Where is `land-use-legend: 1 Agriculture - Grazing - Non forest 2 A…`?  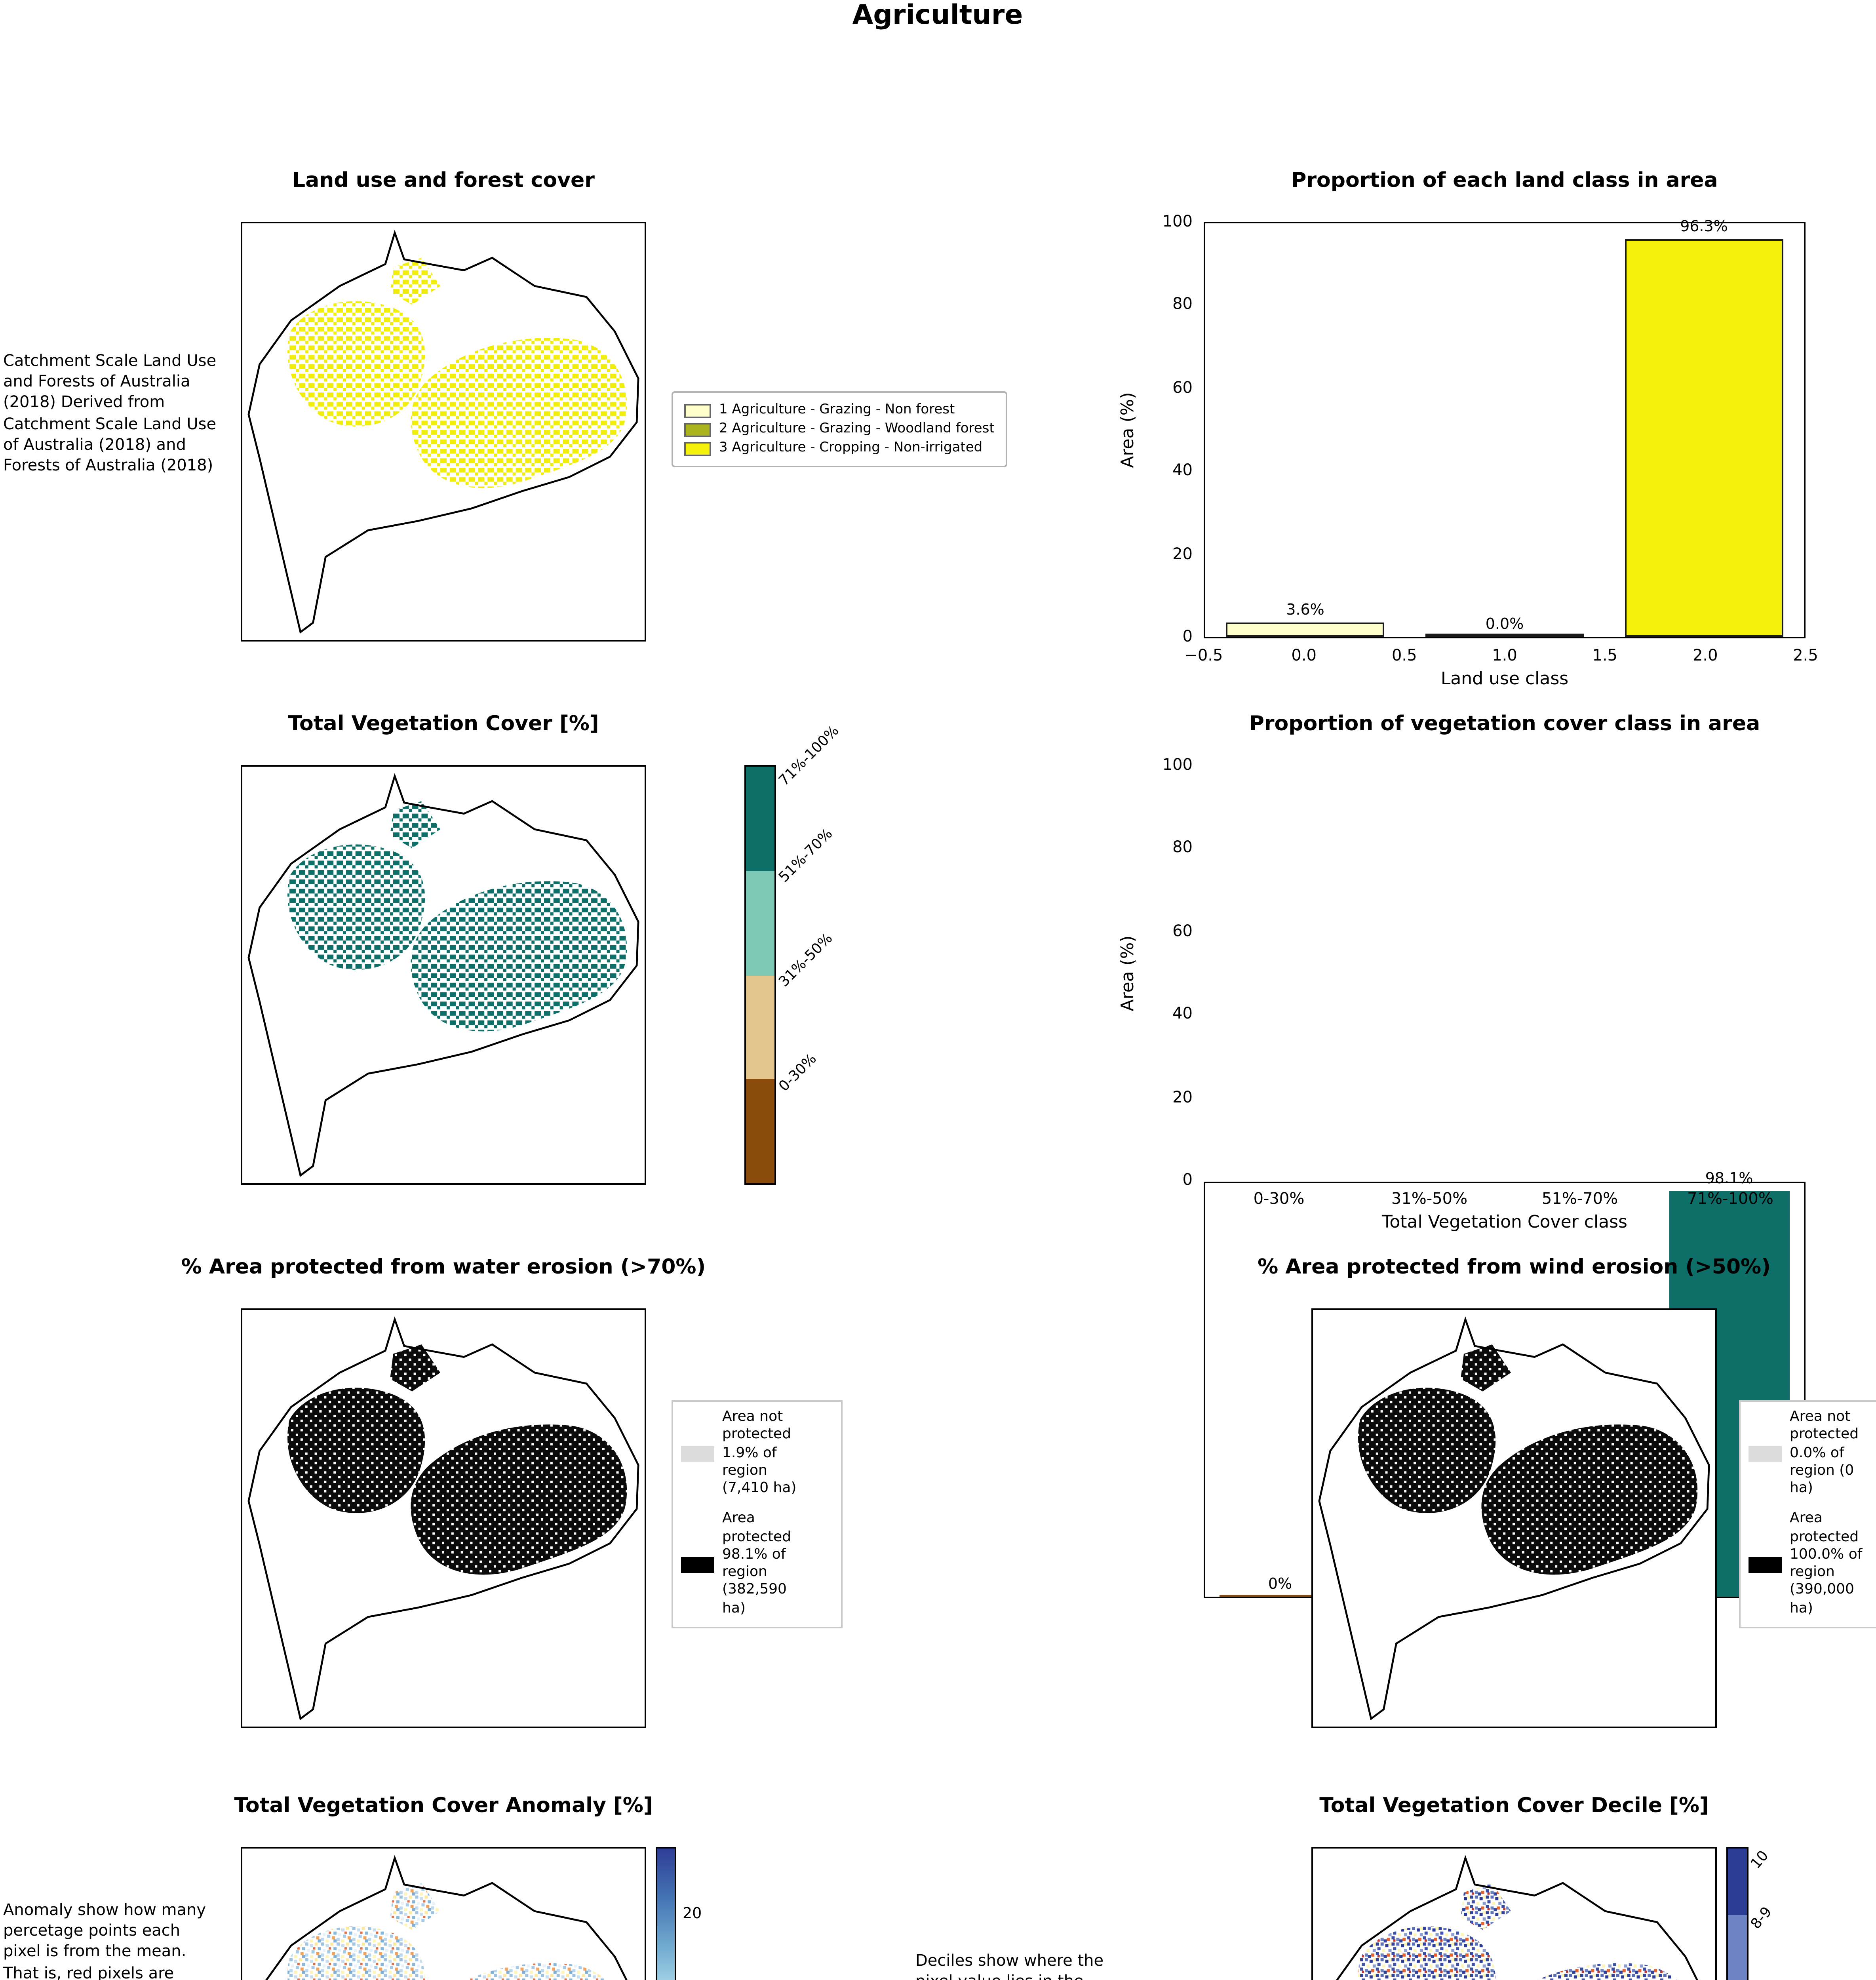 land-use-legend: 1 Agriculture - Grazing - Non forest 2 A… is located at coordinates (840, 429).